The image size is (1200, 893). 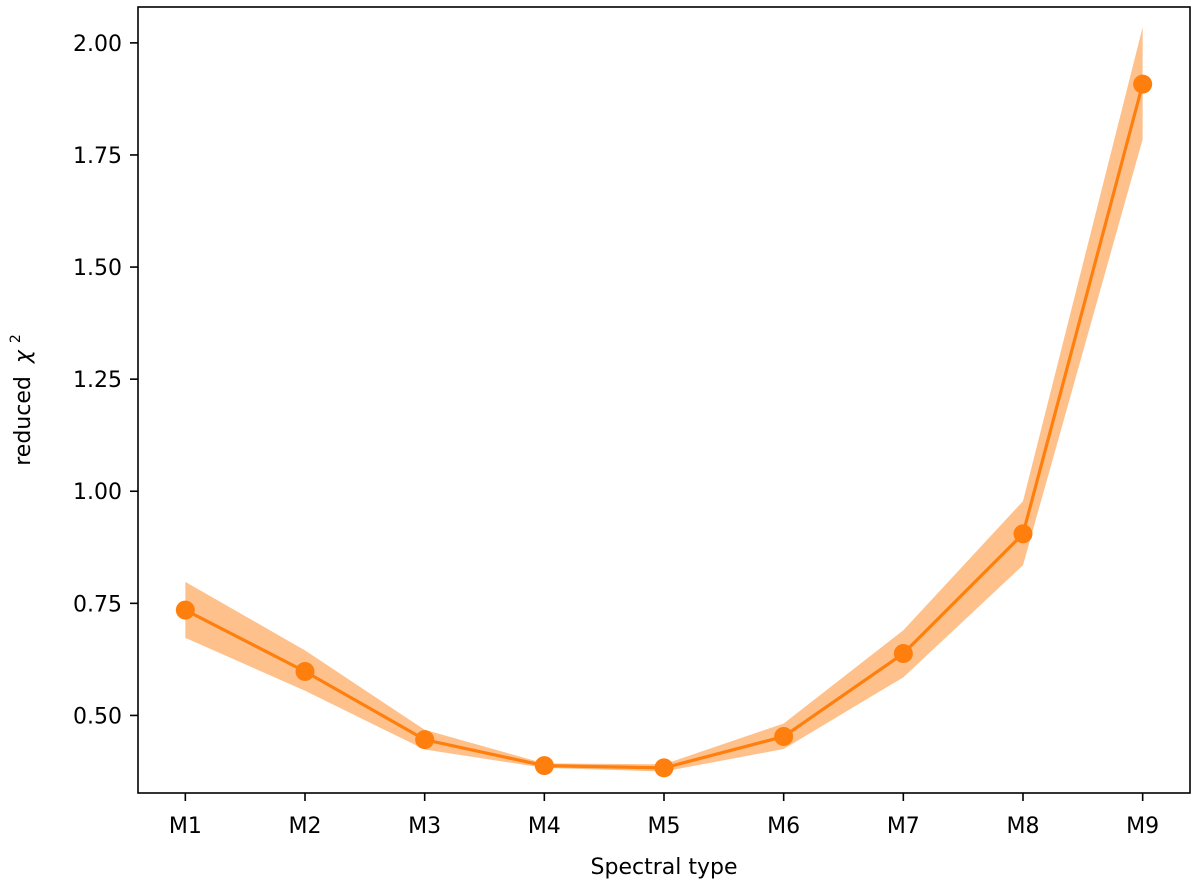 I want to click on data-point-M6, so click(x=784, y=737).